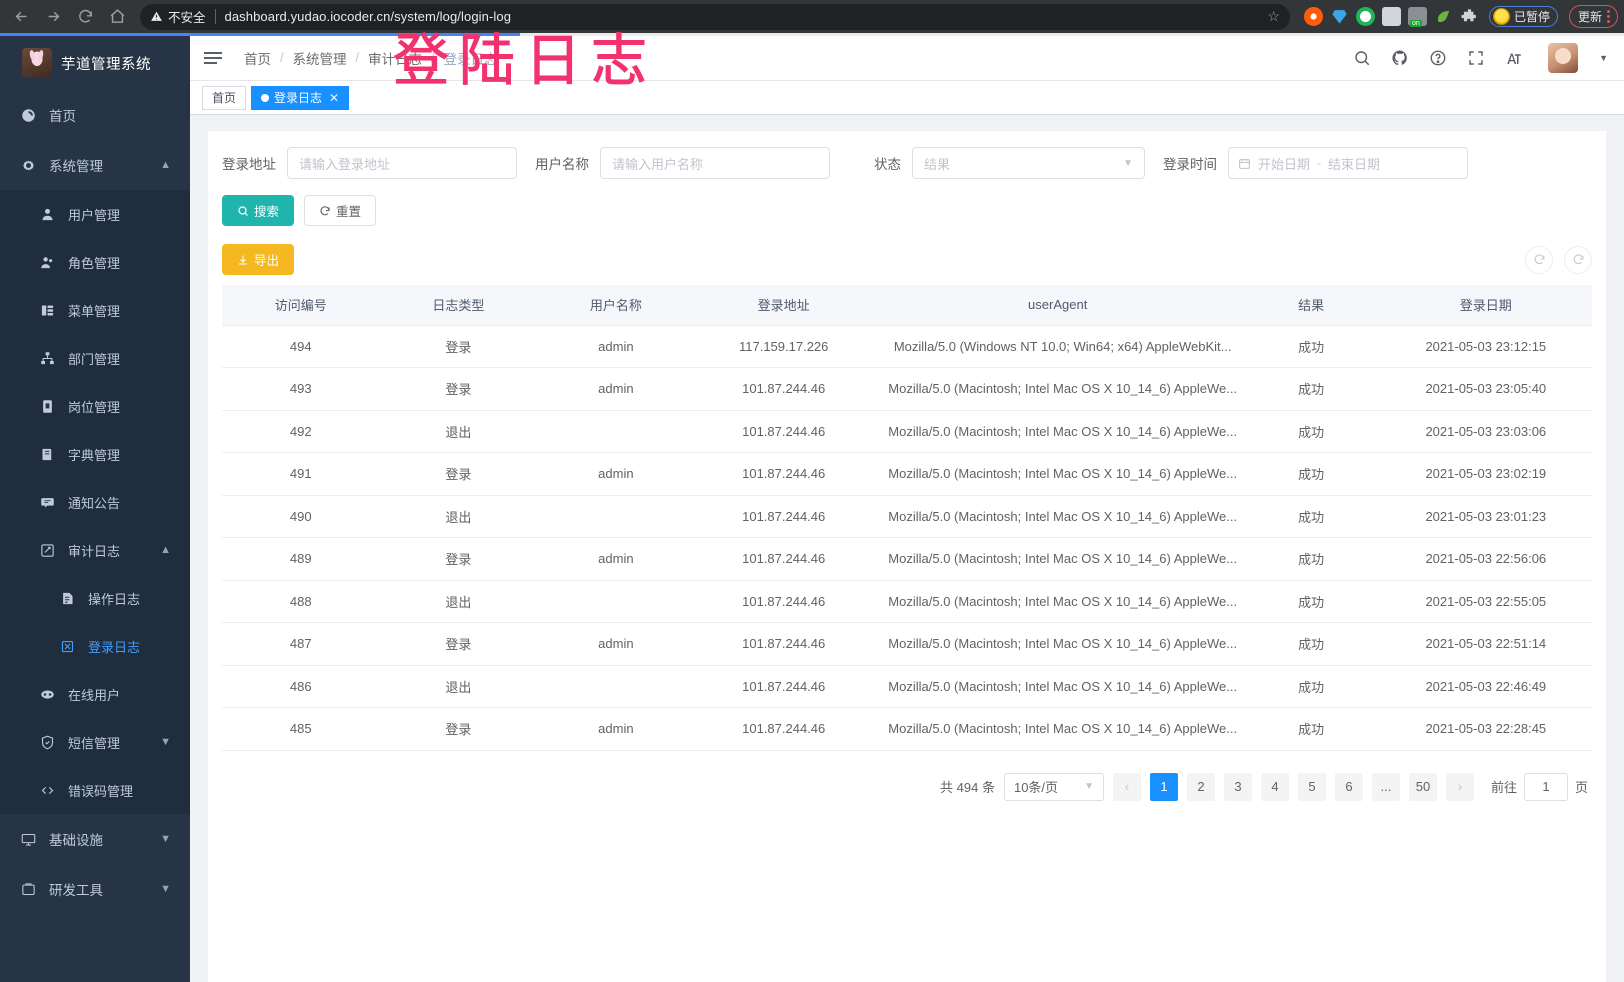 Image resolution: width=1624 pixels, height=982 pixels. Describe the element at coordinates (1513, 58) in the screenshot. I see `font-size-icon` at that location.